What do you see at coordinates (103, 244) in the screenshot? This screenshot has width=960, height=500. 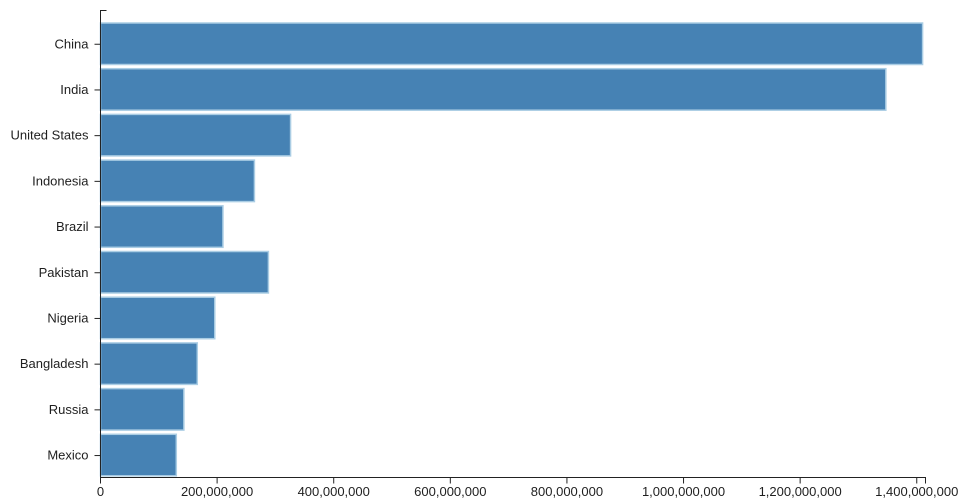 I see `y-axis-line` at bounding box center [103, 244].